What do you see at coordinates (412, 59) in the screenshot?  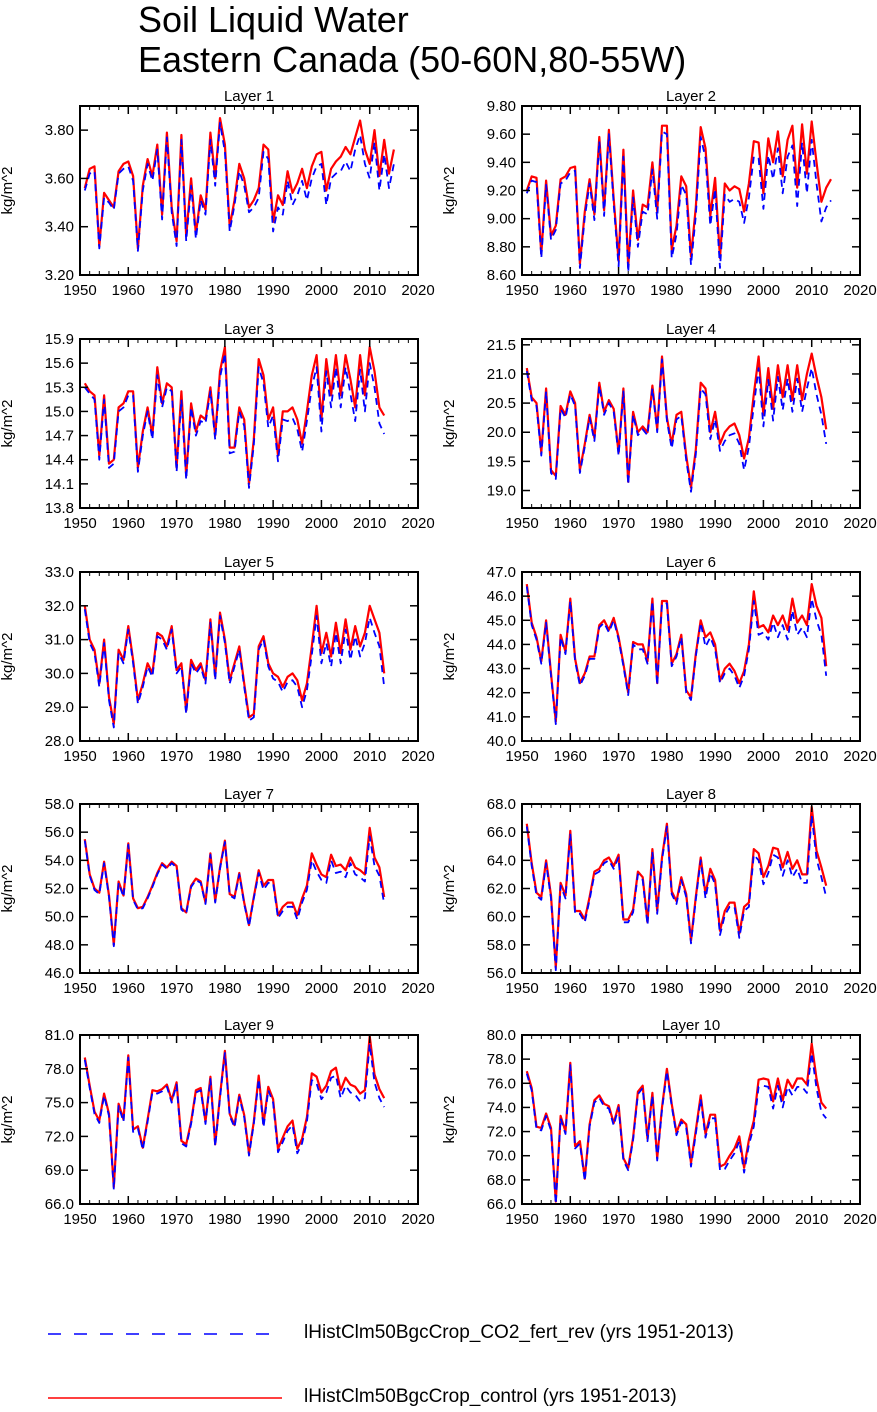 I see `title-line-2: Eastern Canada (50-60N,80-55W)` at bounding box center [412, 59].